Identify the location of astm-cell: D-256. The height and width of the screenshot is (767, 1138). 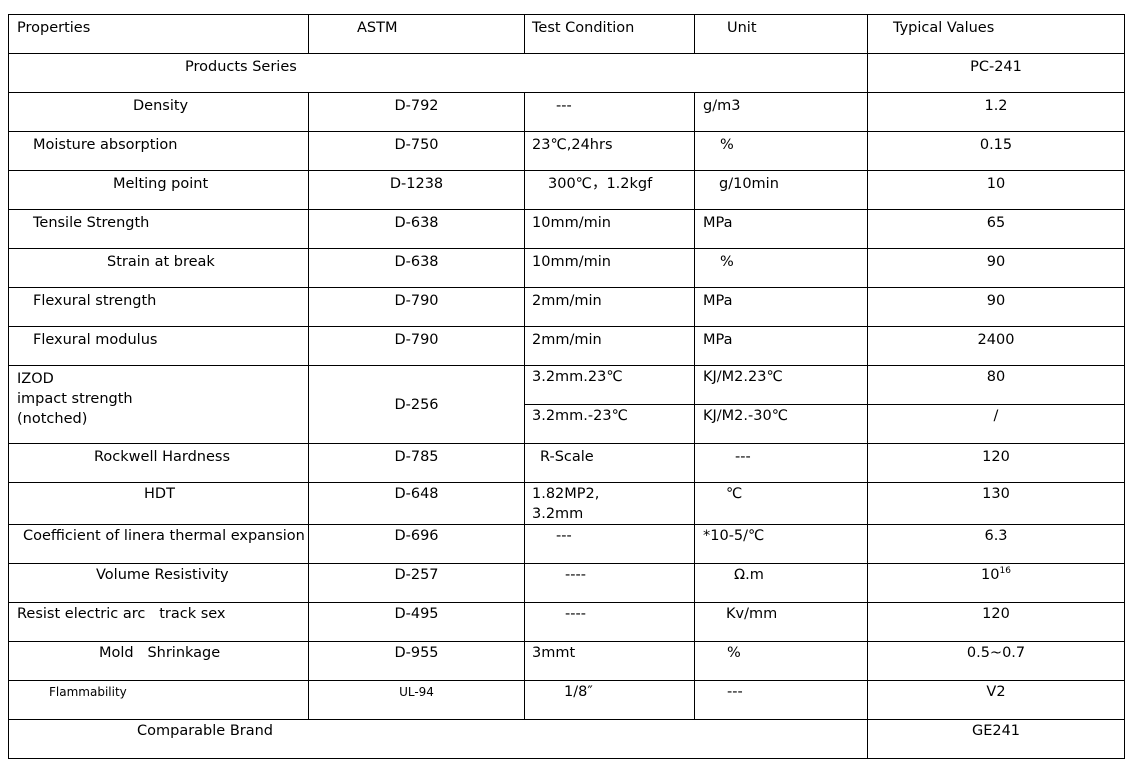
(416, 404).